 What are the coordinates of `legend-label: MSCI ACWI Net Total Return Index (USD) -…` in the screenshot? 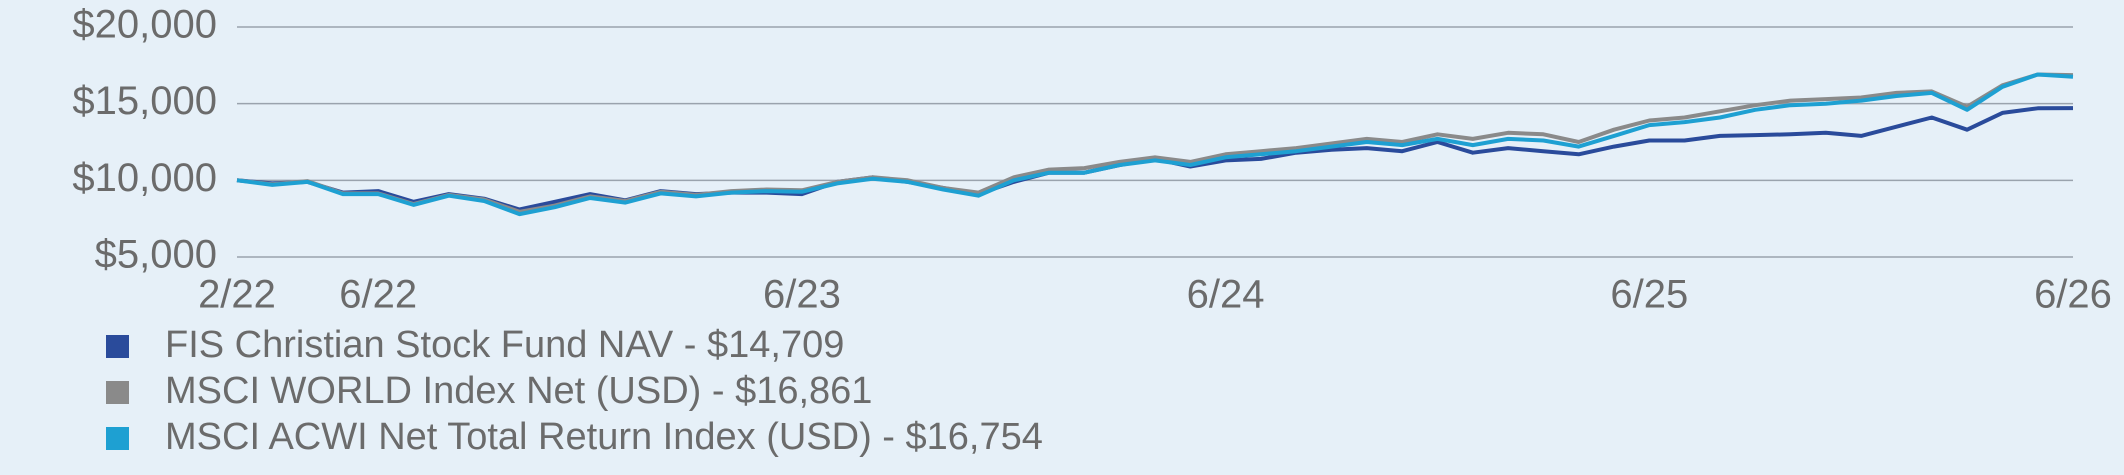 It's located at (604, 437).